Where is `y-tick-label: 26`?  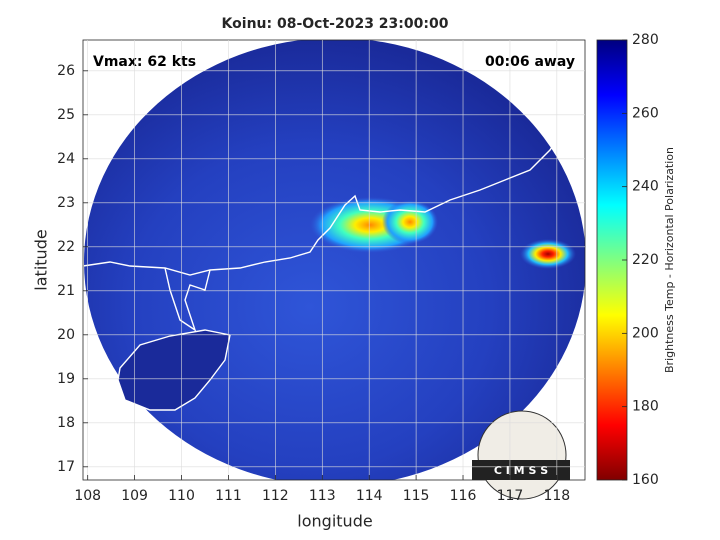 y-tick-label: 26 is located at coordinates (66, 71).